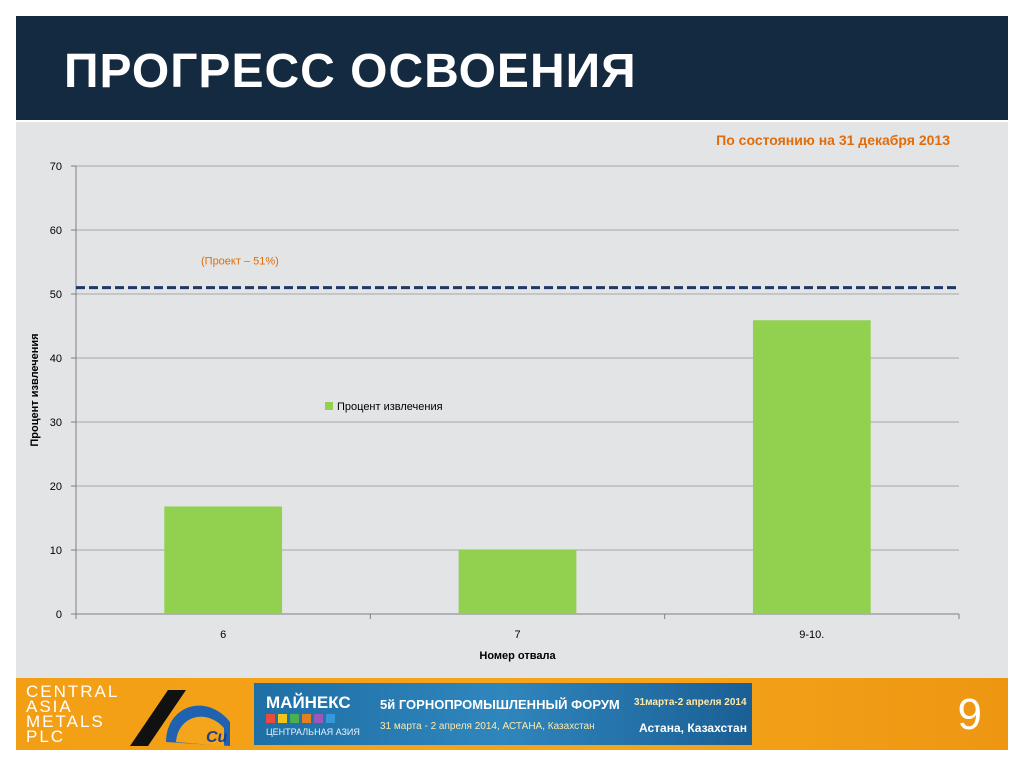 This screenshot has height=768, width=1024. I want to click on logo-line-1: CENTRAL, so click(73, 691).